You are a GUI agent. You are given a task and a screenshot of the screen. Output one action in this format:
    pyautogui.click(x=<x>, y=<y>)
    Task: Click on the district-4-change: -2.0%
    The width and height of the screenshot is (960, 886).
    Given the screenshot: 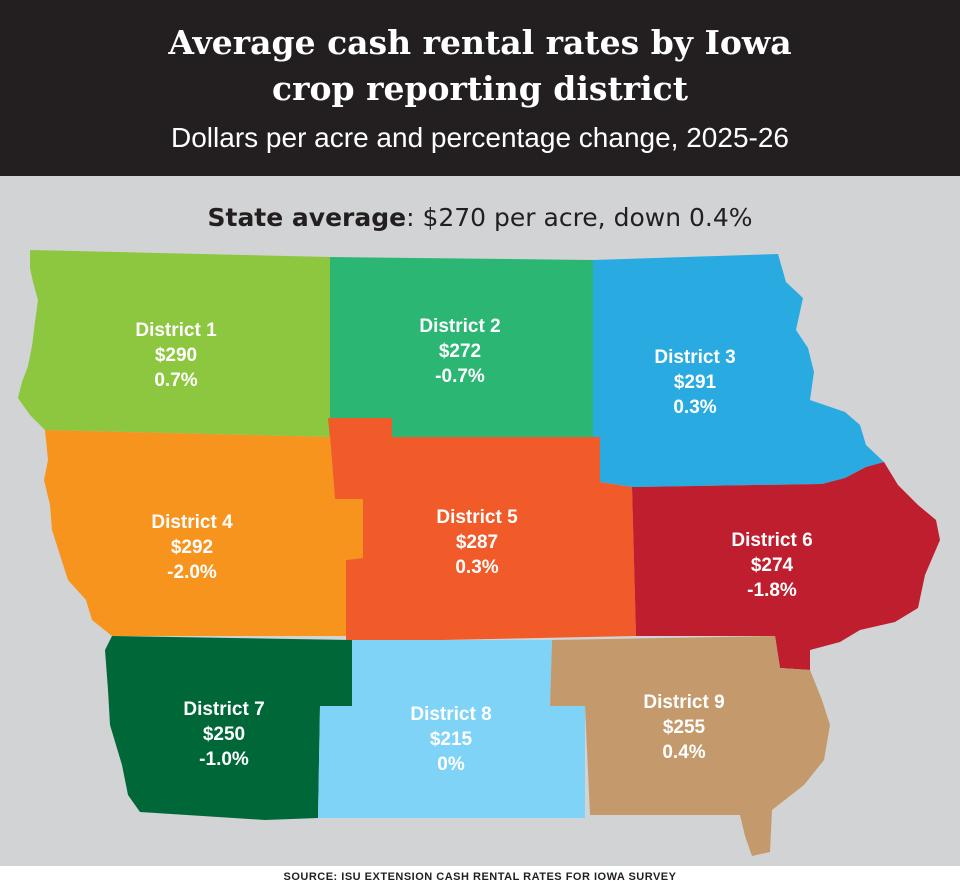 What is the action you would take?
    pyautogui.click(x=192, y=572)
    